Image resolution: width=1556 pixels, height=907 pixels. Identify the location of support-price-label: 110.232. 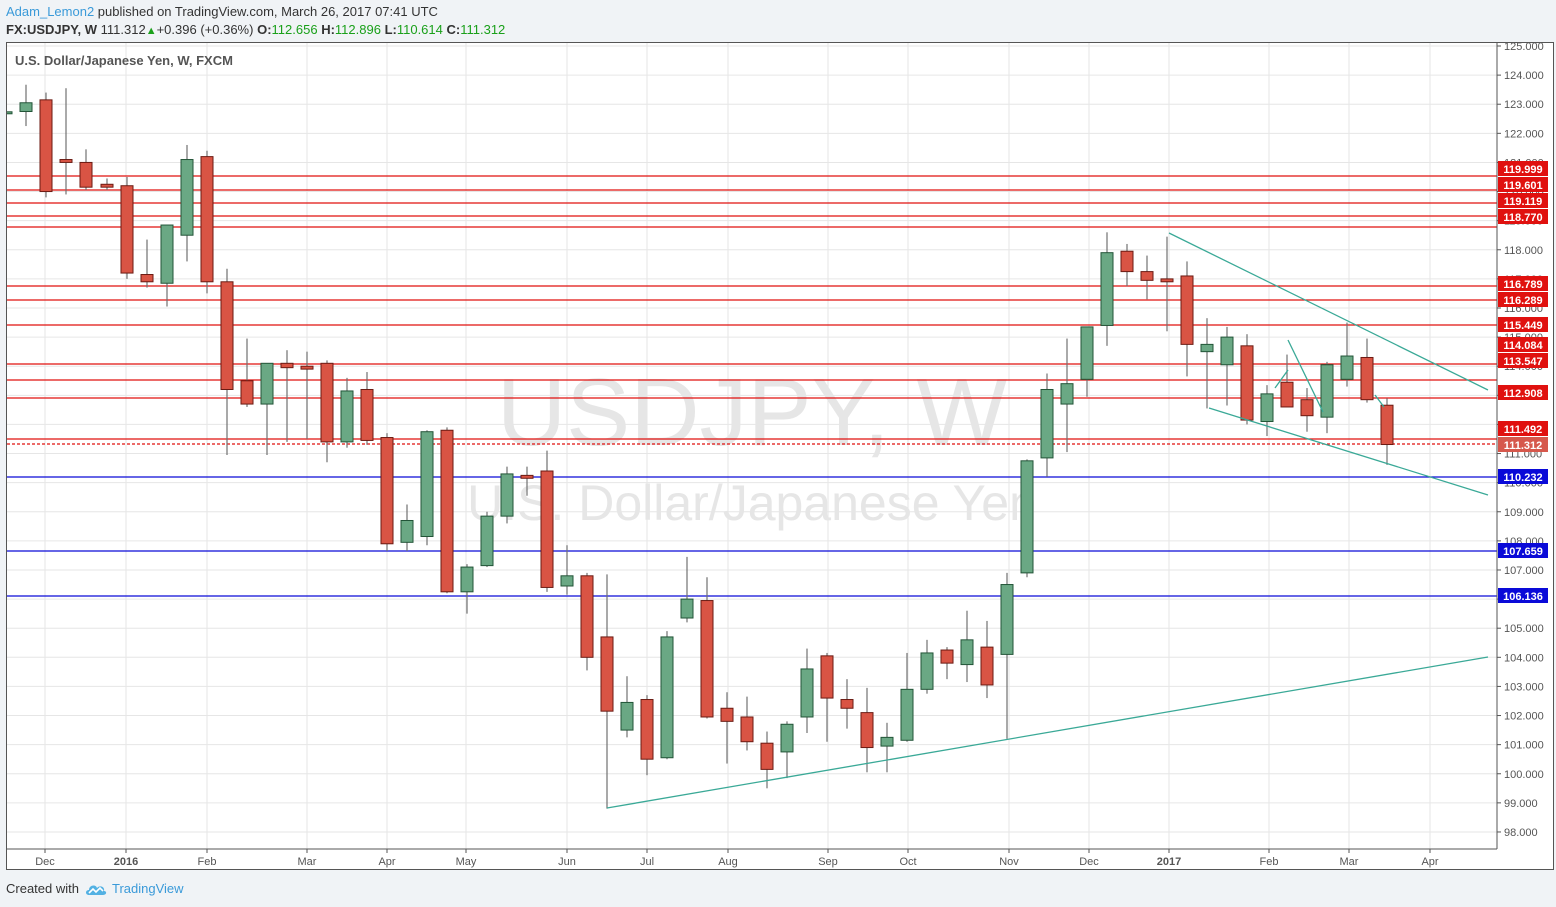
(1523, 476).